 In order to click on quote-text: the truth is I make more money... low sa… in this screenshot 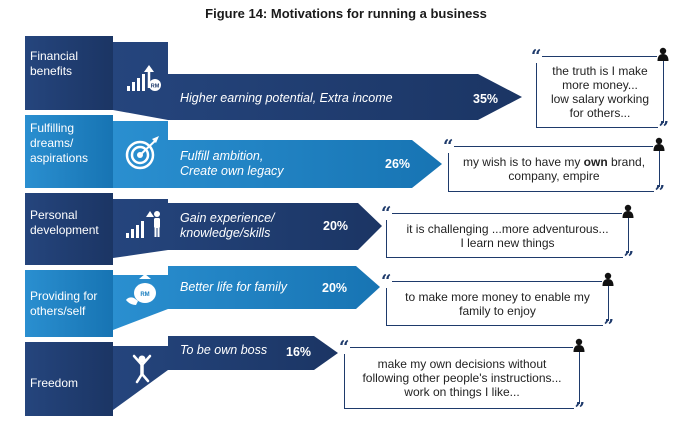, I will do `click(600, 92)`.